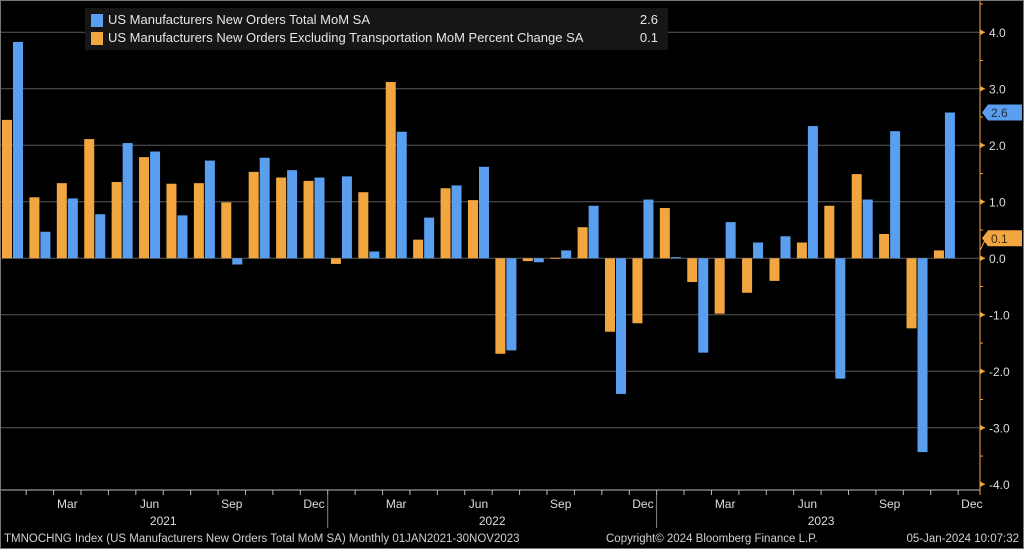 The width and height of the screenshot is (1024, 549). Describe the element at coordinates (999, 315) in the screenshot. I see `y-tick-label: -1.0` at that location.